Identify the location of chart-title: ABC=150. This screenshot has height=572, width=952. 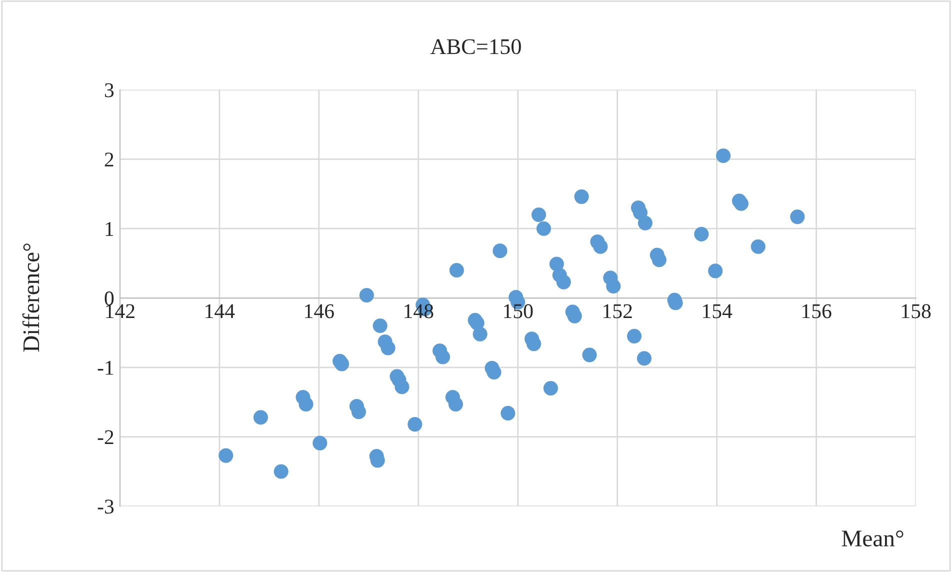
(475, 46).